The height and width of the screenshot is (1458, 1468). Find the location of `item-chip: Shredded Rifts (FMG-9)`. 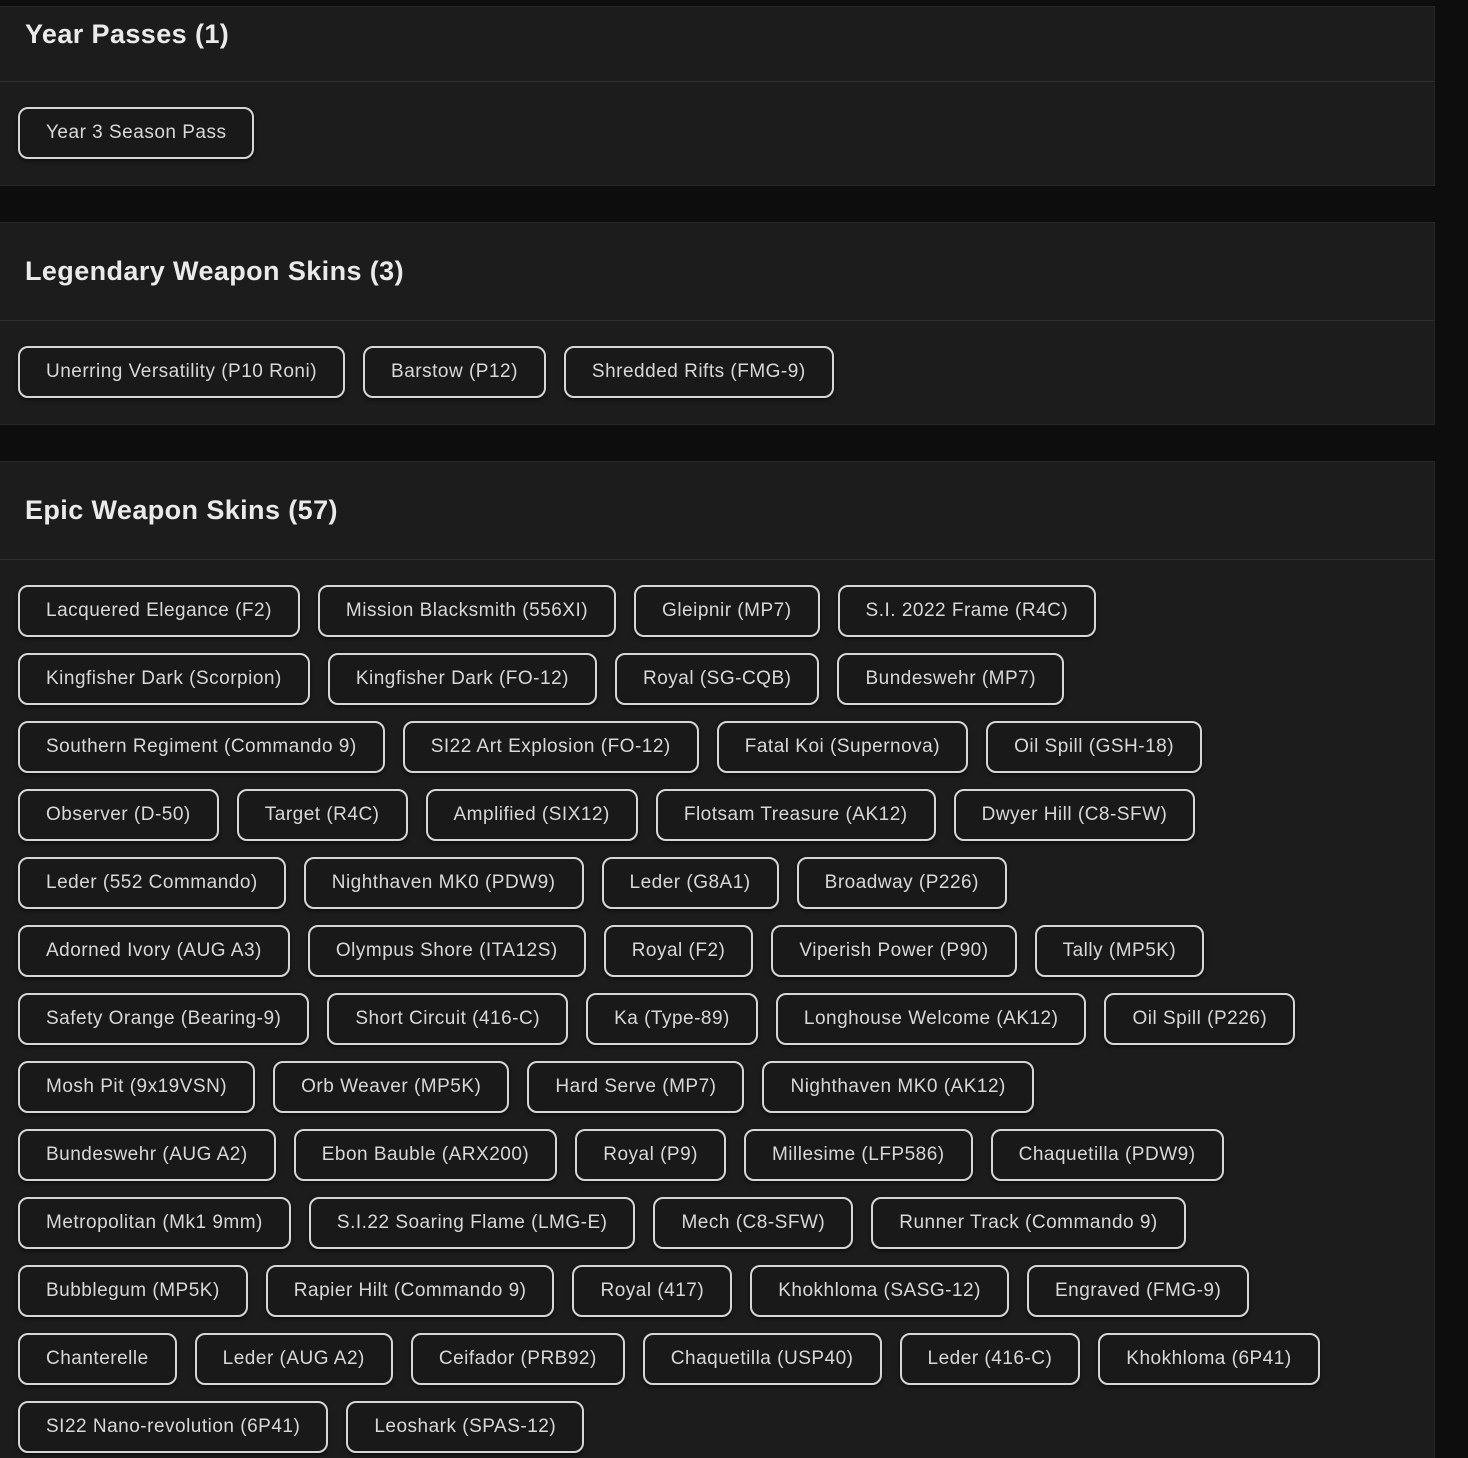

item-chip: Shredded Rifts (FMG-9) is located at coordinates (698, 372).